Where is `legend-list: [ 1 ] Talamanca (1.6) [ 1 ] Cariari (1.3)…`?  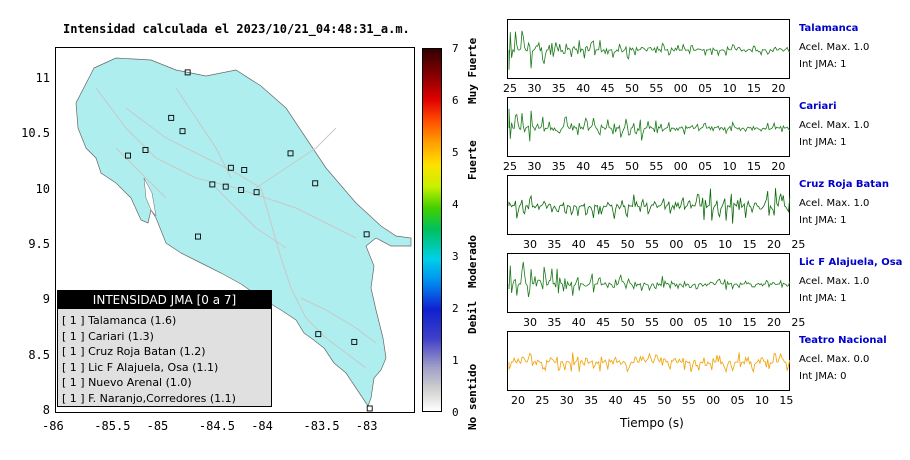 legend-list: [ 1 ] Talamanca (1.6) [ 1 ] Cariari (1.3)… is located at coordinates (149, 359).